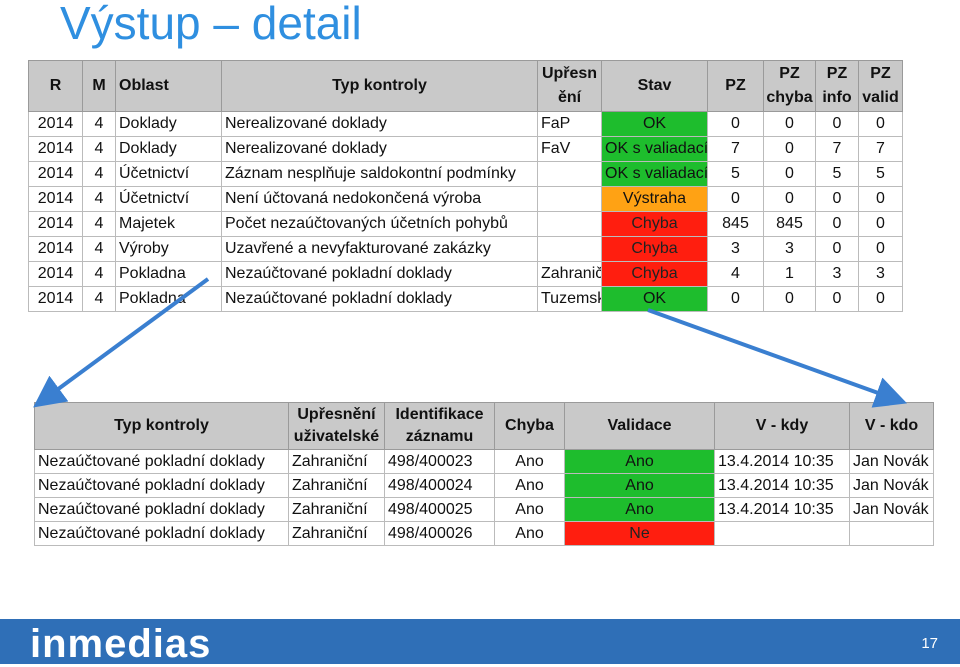 Image resolution: width=960 pixels, height=667 pixels. What do you see at coordinates (654, 86) in the screenshot?
I see `header-stav: Stav` at bounding box center [654, 86].